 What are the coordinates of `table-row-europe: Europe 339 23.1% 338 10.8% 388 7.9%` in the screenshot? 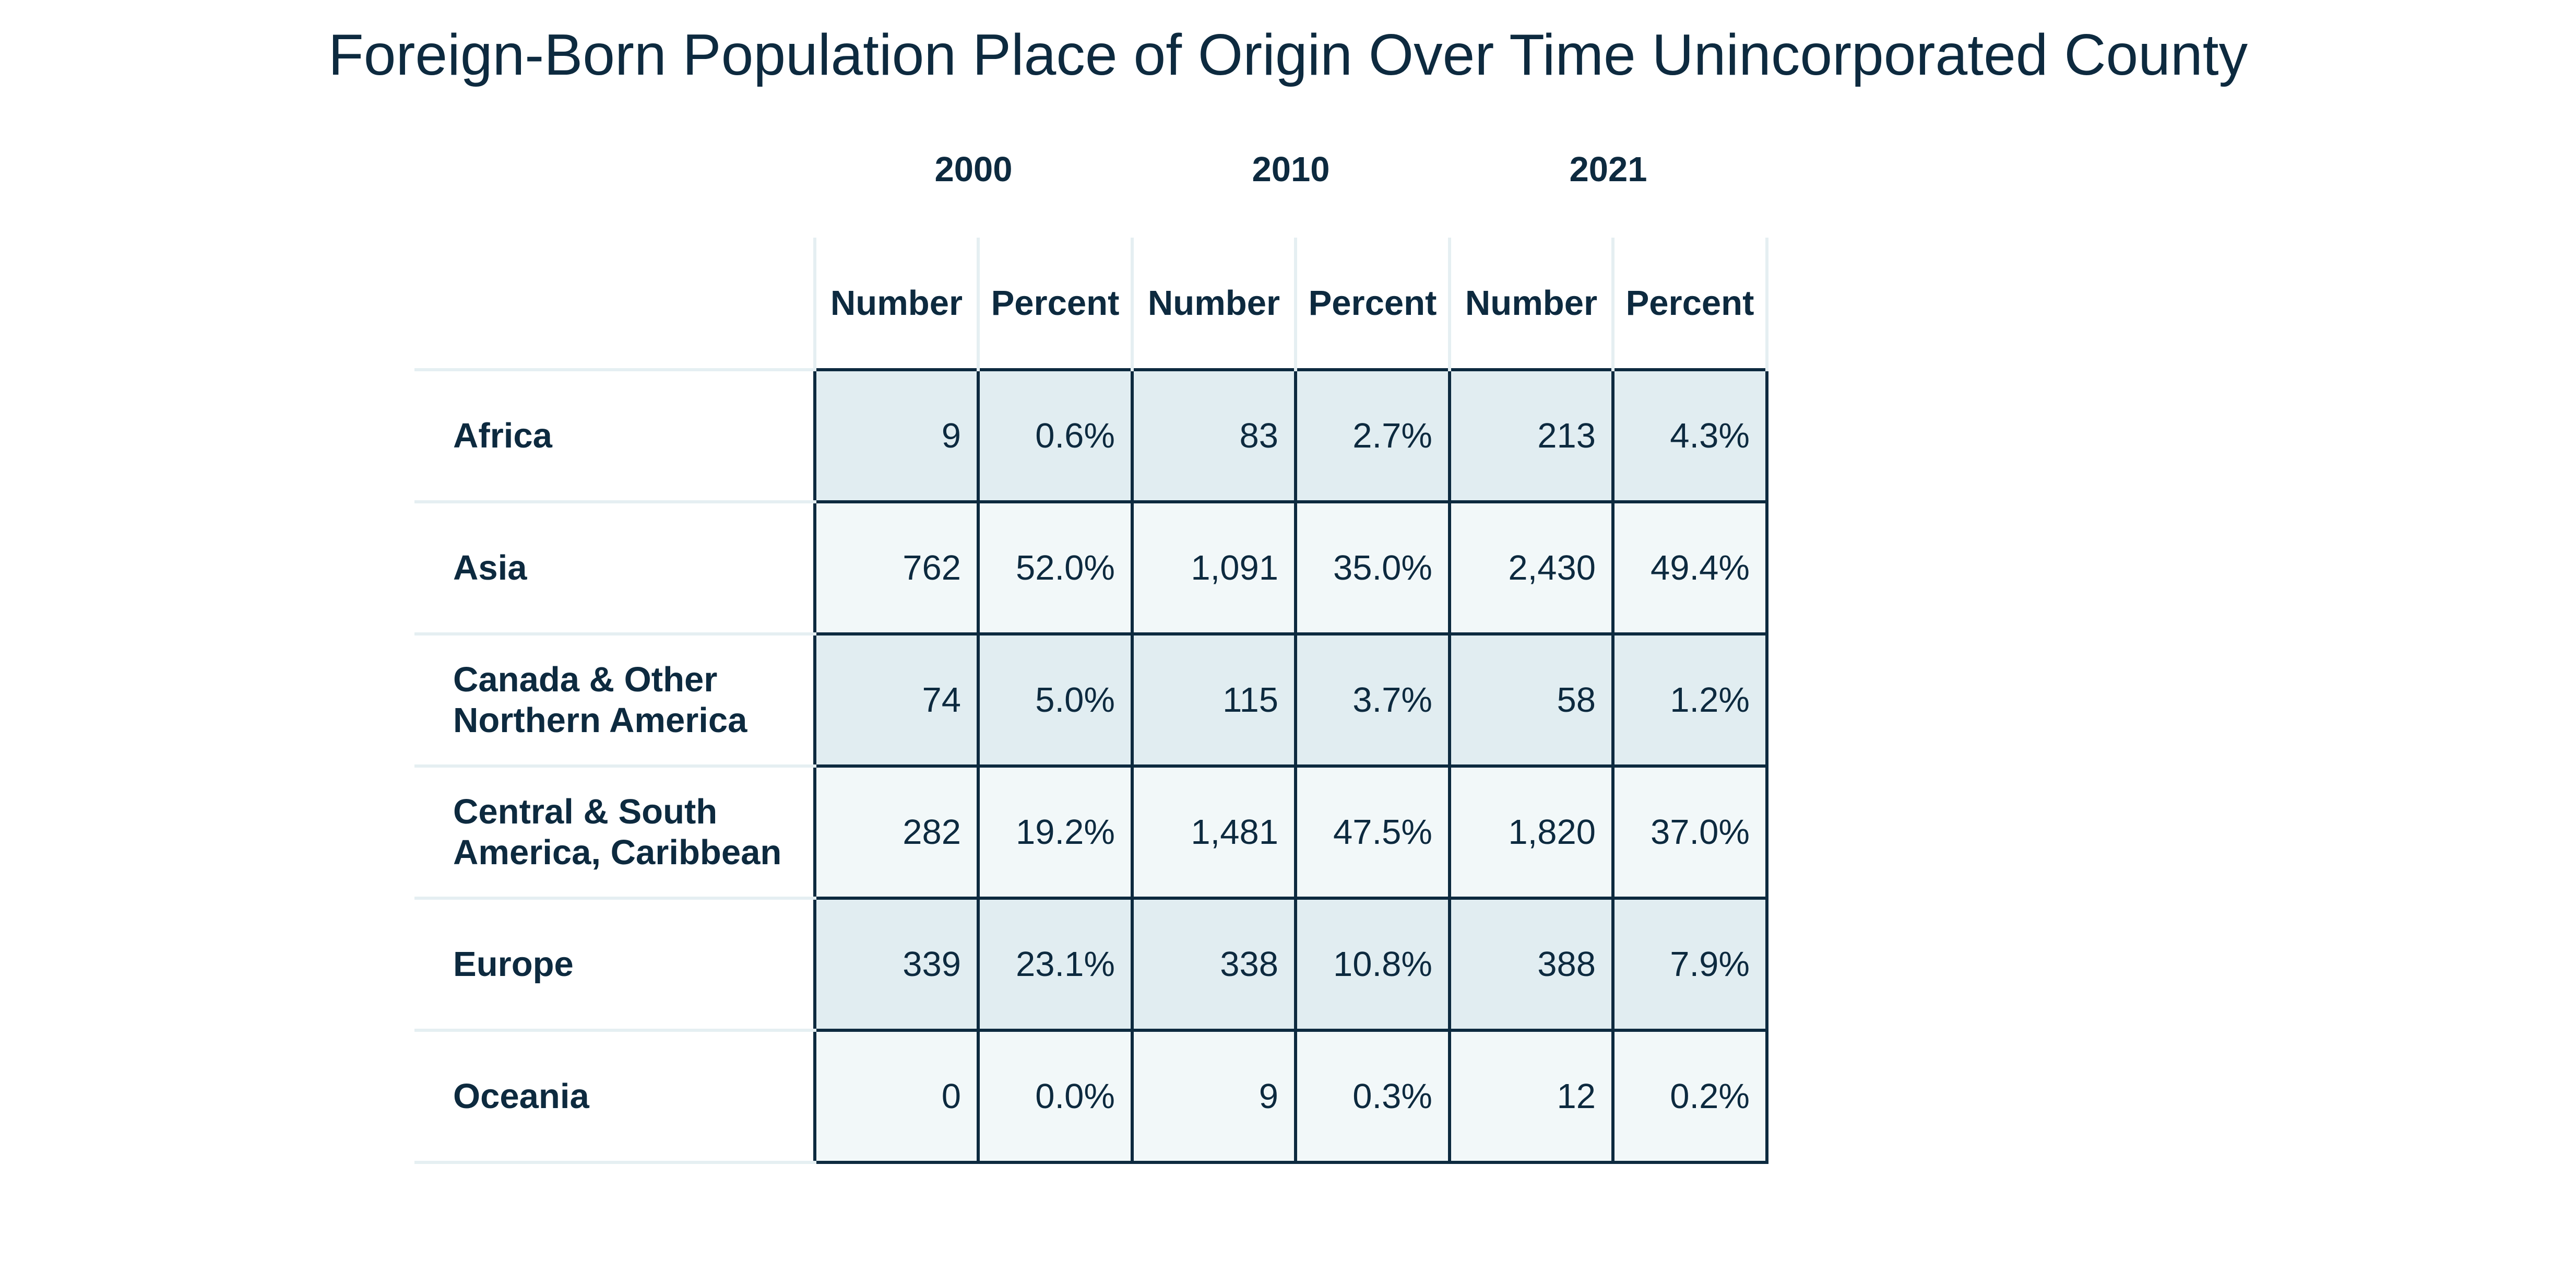 It's located at (1091, 964).